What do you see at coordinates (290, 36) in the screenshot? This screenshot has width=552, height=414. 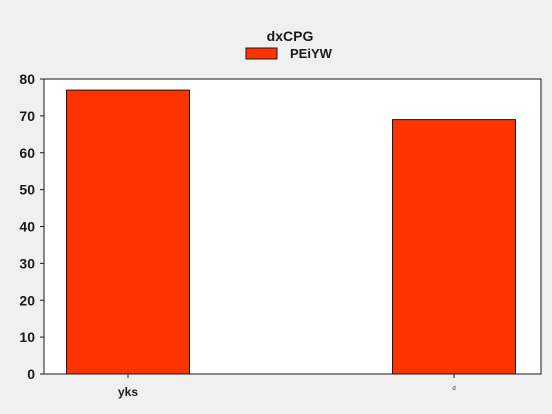 I see `chart-title: dxCPG` at bounding box center [290, 36].